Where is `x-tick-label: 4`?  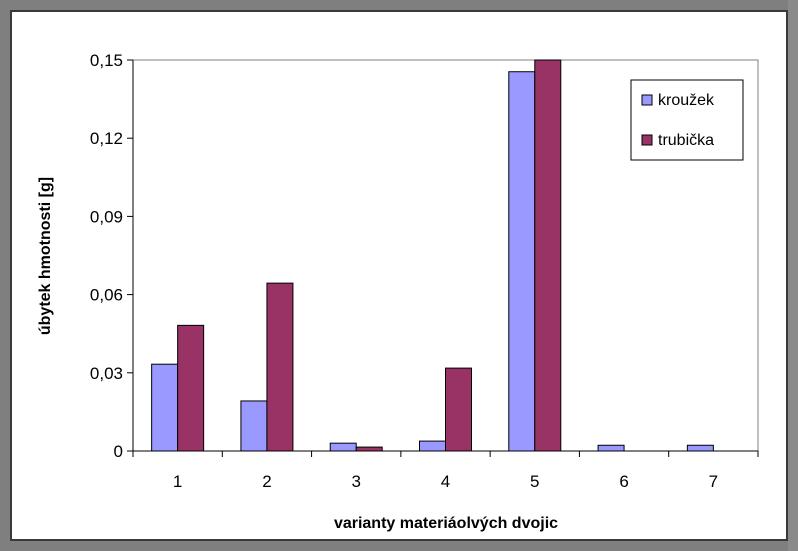
x-tick-label: 4 is located at coordinates (445, 481).